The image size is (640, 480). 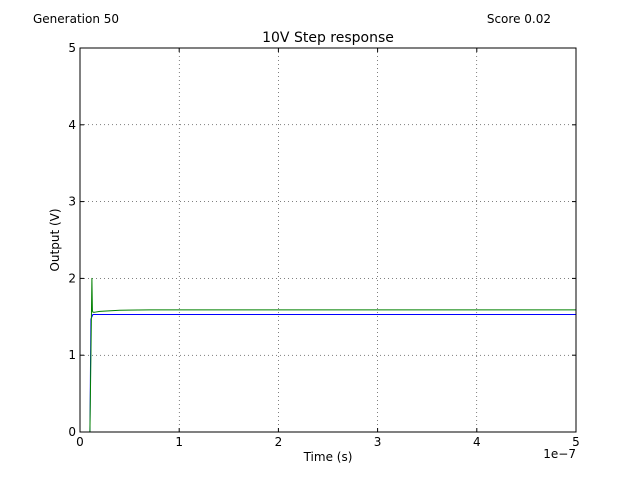 What do you see at coordinates (378, 442) in the screenshot?
I see `x-tick-label: 3` at bounding box center [378, 442].